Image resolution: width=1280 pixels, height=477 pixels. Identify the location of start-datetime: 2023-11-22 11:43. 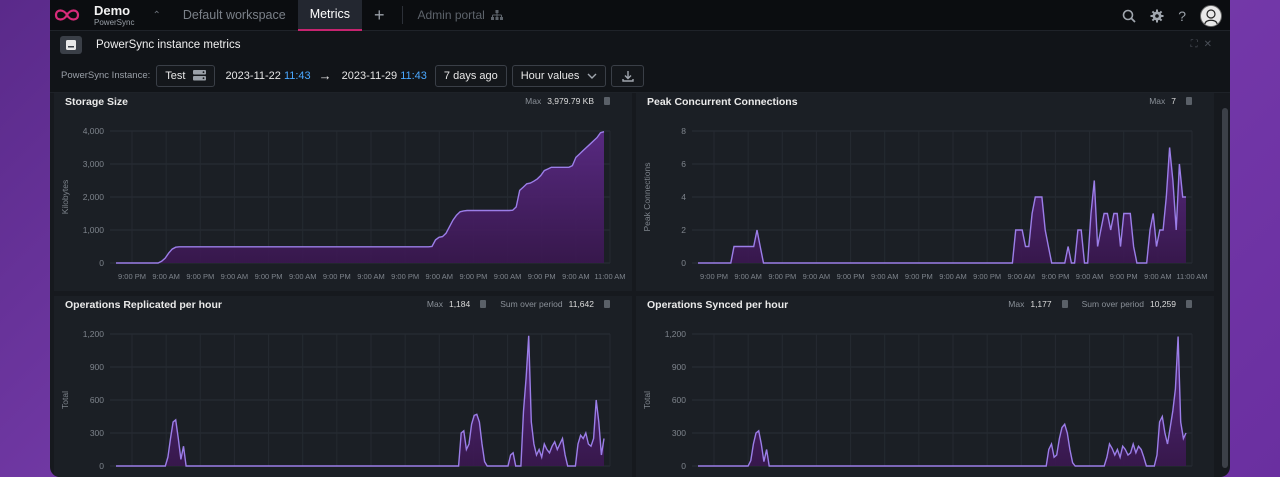
(267, 76).